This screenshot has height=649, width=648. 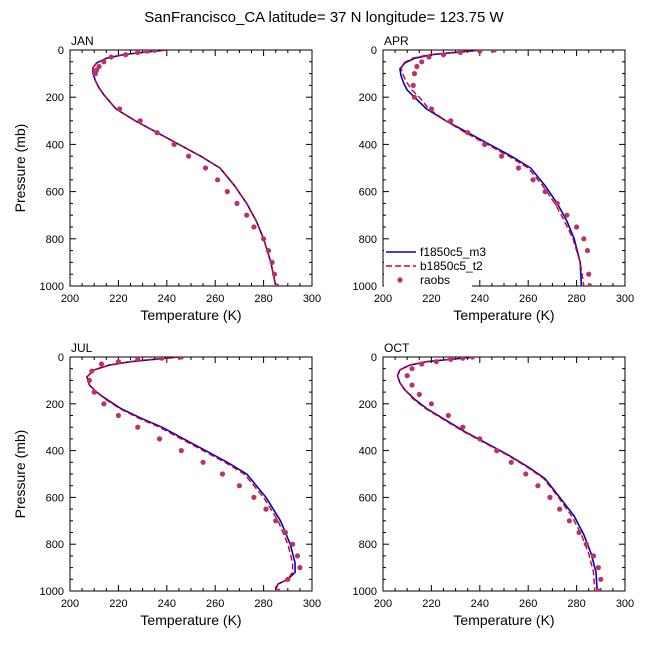 What do you see at coordinates (368, 545) in the screenshot?
I see `y-tick-label: 800` at bounding box center [368, 545].